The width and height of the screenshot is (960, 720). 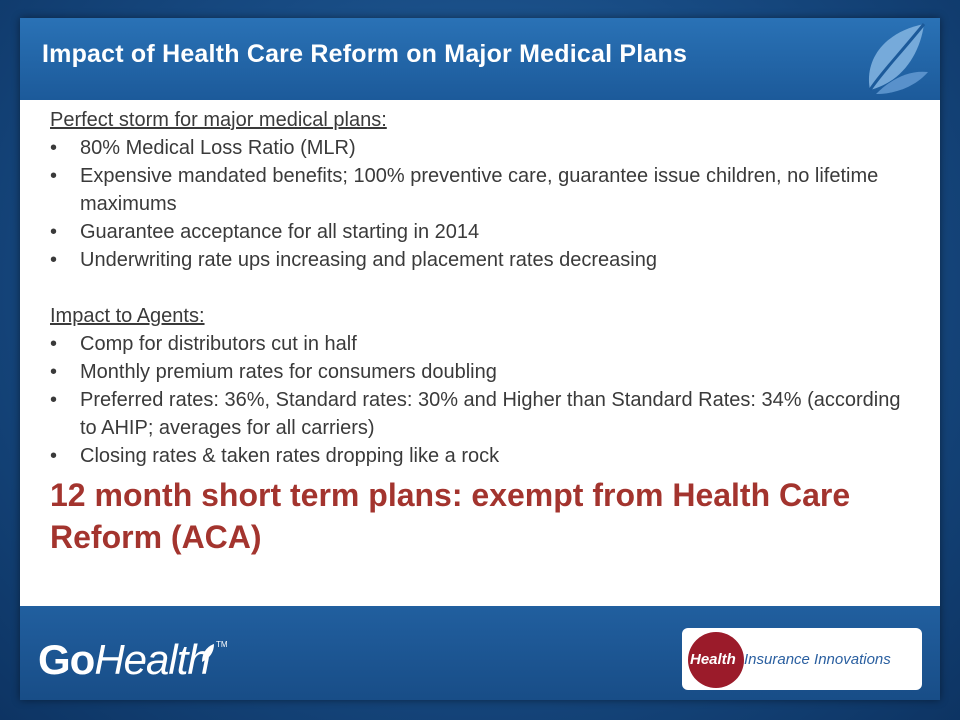 What do you see at coordinates (817, 659) in the screenshot?
I see `hii-insurance-text: Insurance Innovations` at bounding box center [817, 659].